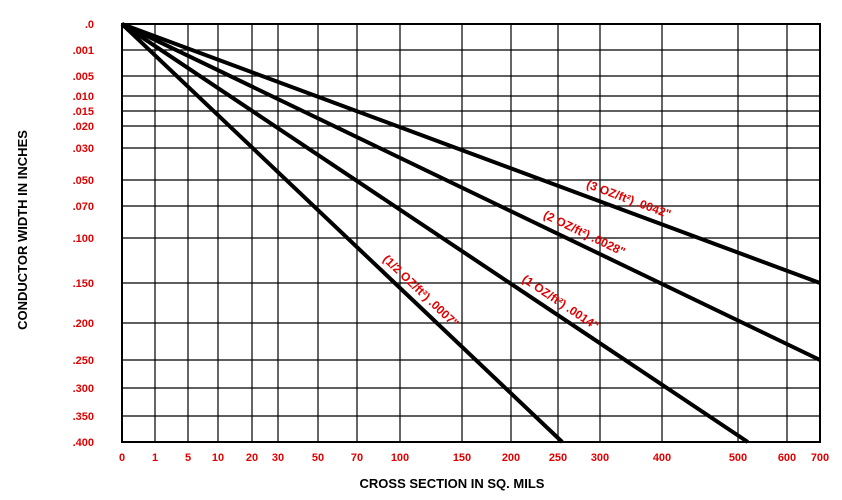  I want to click on x-tick-label: 100, so click(400, 458).